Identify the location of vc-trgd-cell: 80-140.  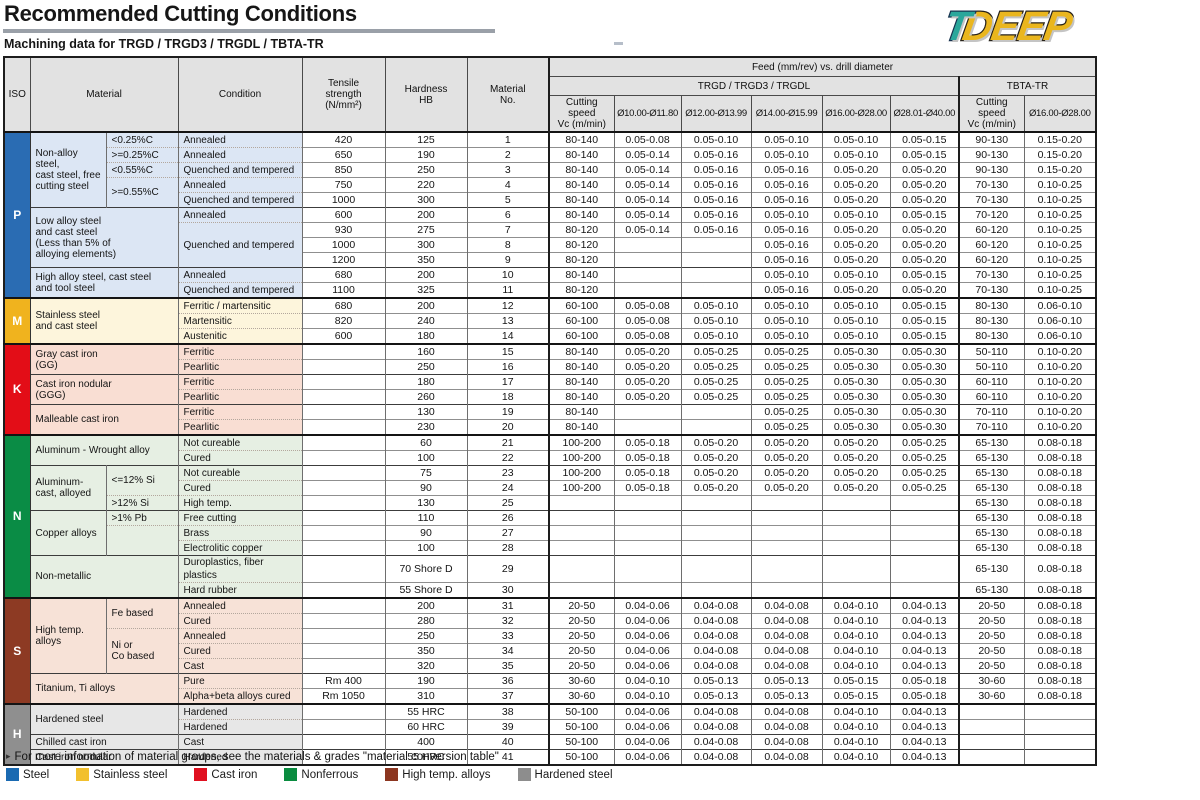
(581, 185).